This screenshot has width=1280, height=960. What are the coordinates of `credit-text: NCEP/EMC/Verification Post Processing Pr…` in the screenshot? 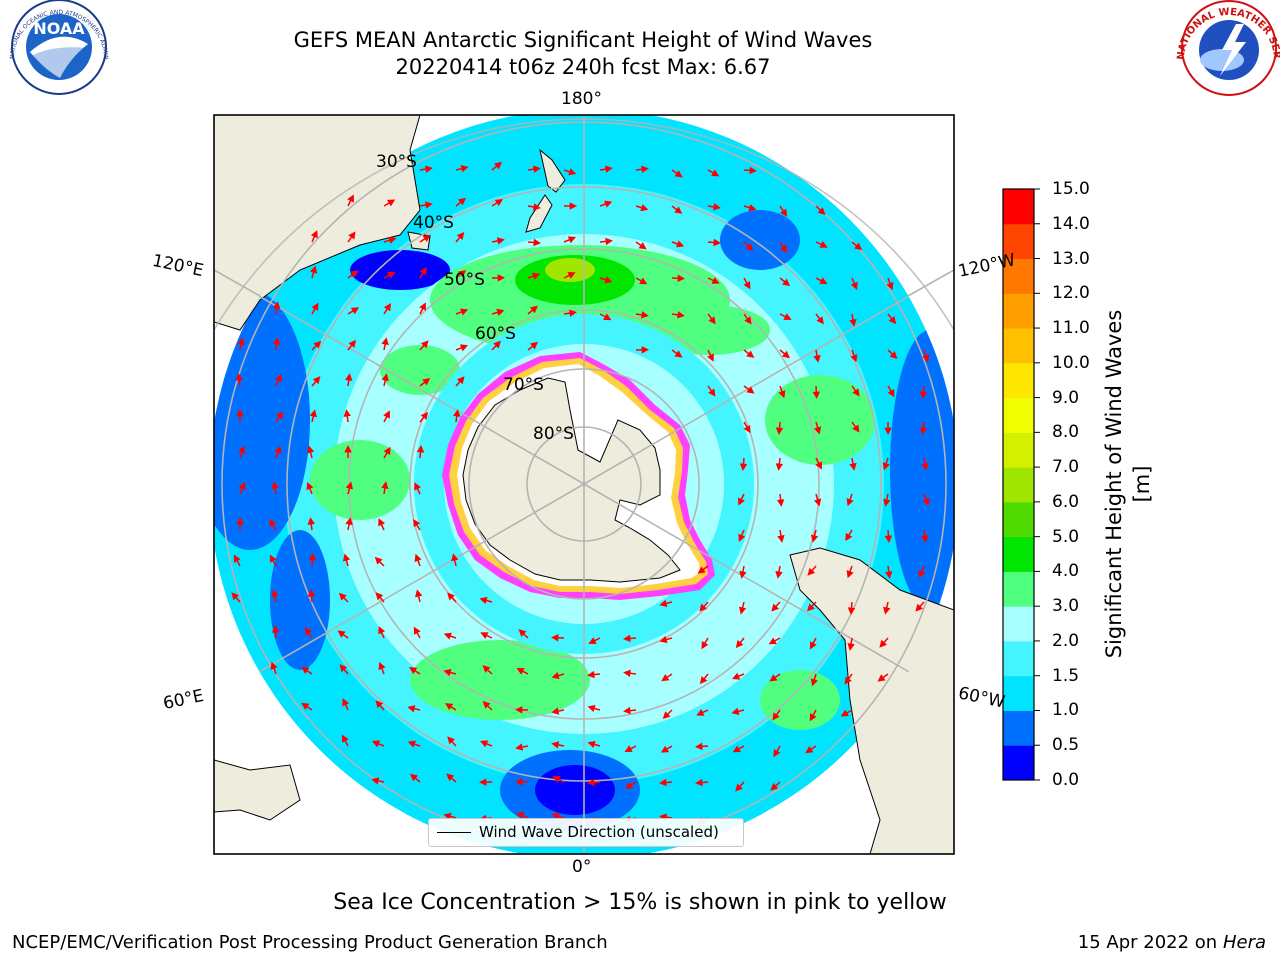 It's located at (310, 942).